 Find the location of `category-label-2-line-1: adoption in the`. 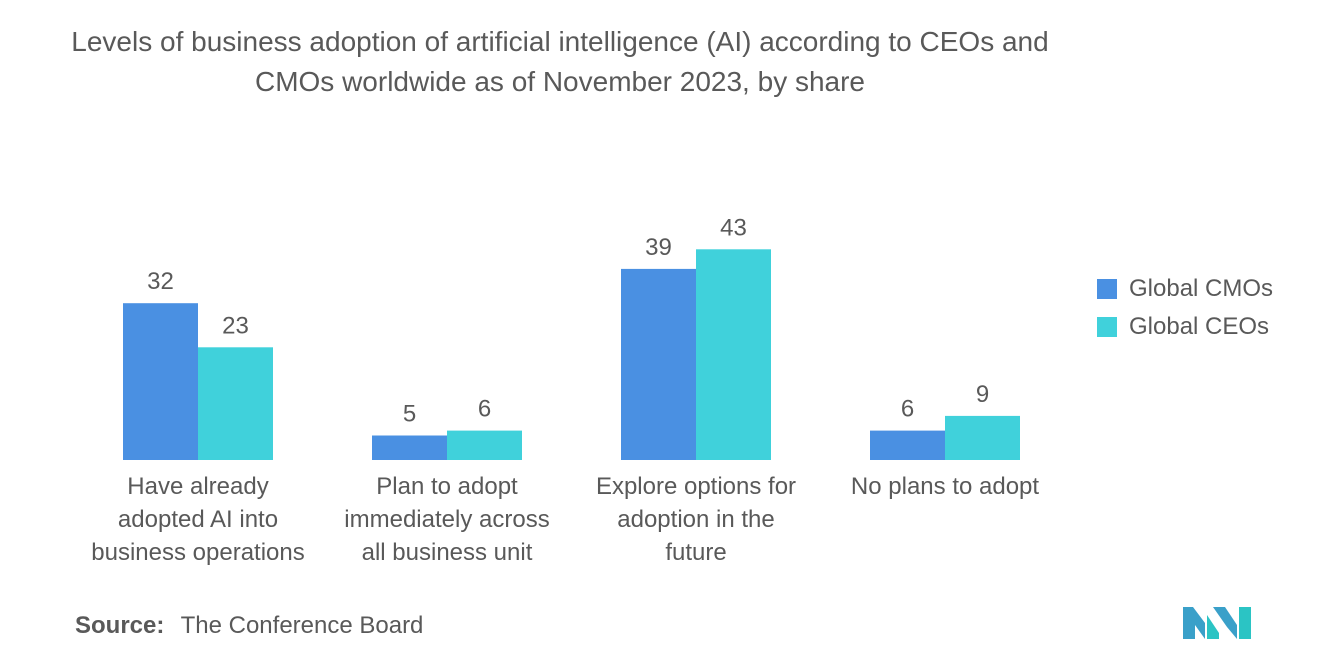

category-label-2-line-1: adoption in the is located at coordinates (695, 519).